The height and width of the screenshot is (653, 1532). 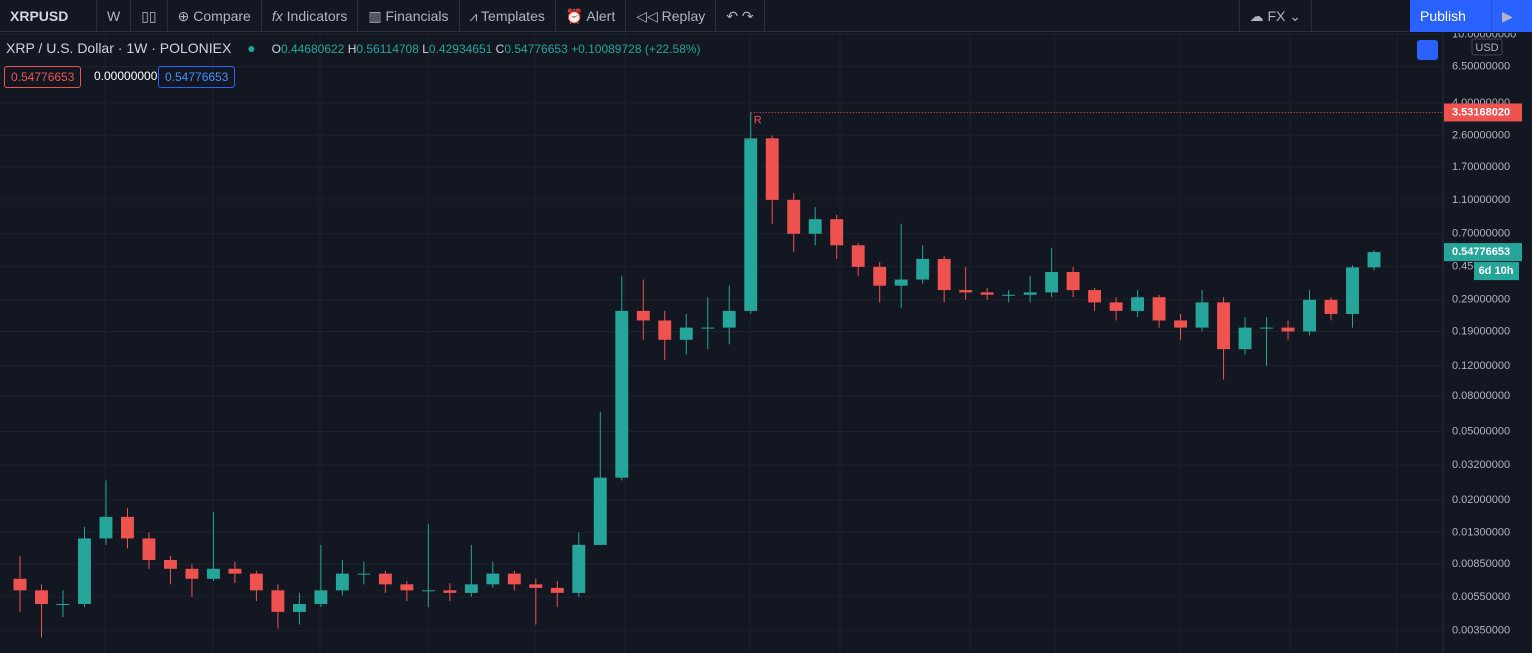 I want to click on badge-price-2: 0.54776653, so click(x=197, y=77).